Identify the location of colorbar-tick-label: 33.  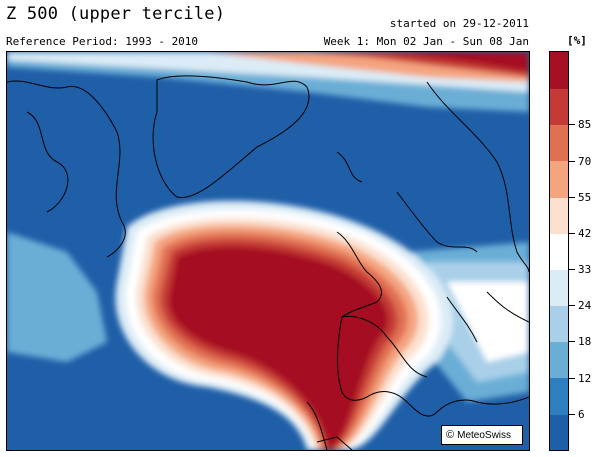
(585, 270).